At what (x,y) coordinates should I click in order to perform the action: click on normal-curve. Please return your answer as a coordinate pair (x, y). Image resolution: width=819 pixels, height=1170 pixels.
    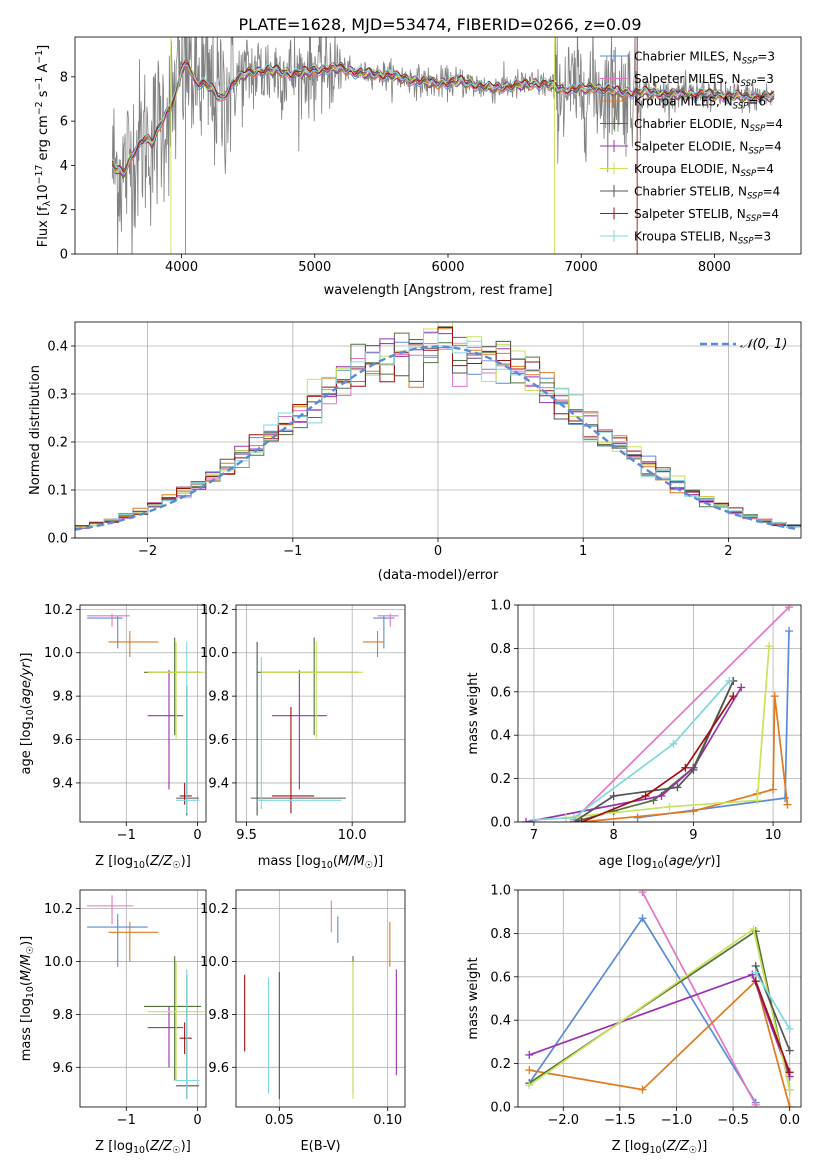
    Looking at the image, I should click on (437, 438).